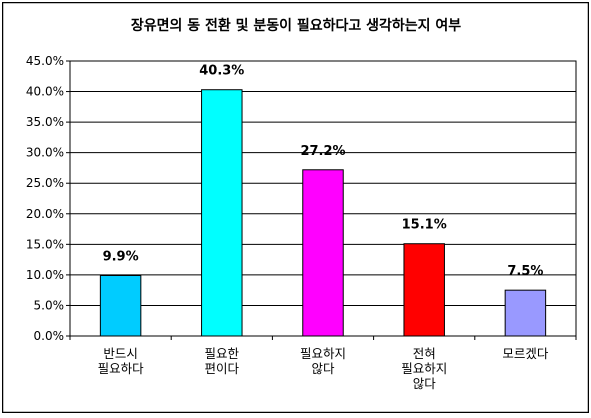 The width and height of the screenshot is (591, 418). What do you see at coordinates (222, 353) in the screenshot?
I see `x-tick-label: 필요한` at bounding box center [222, 353].